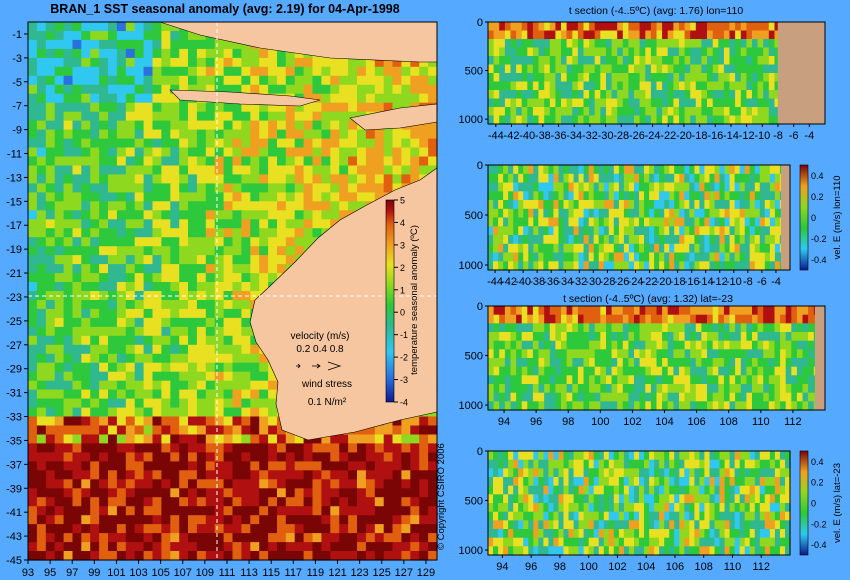 Image resolution: width=850 pixels, height=580 pixels. Describe the element at coordinates (402, 223) in the screenshot. I see `colorbar-tick-label: 4` at that location.